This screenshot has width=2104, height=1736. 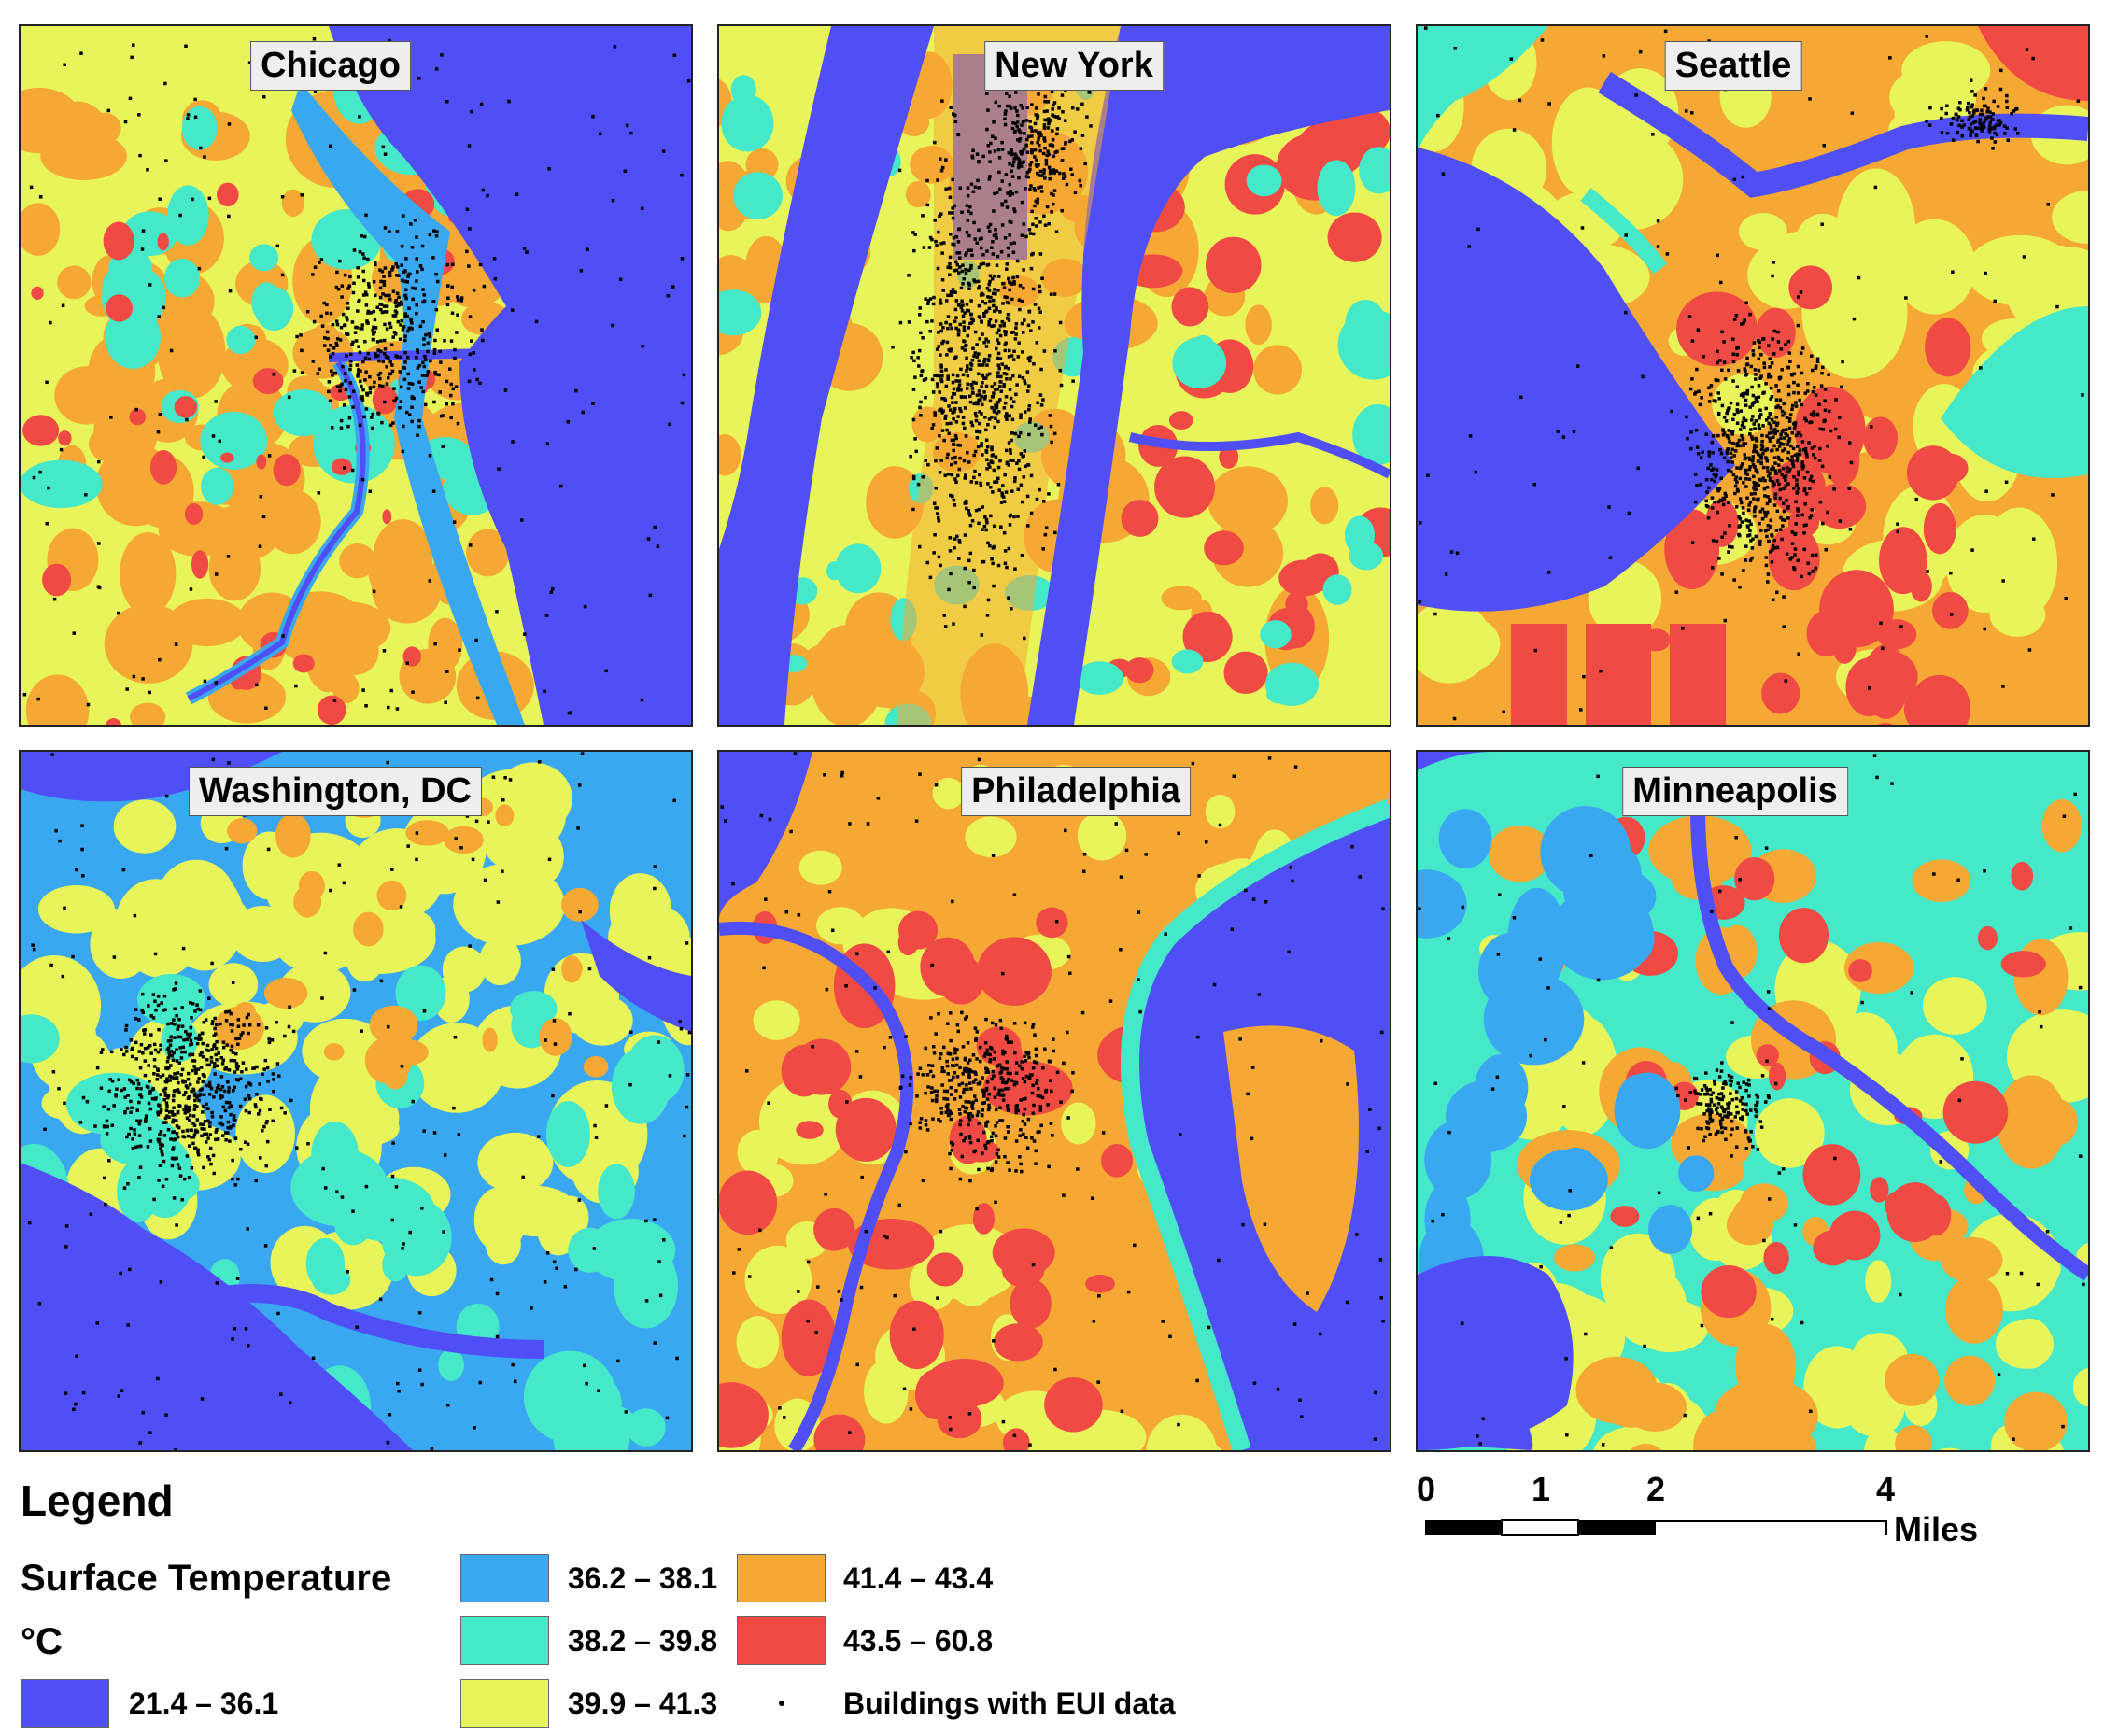 I want to click on legend-unit: °C, so click(x=42, y=1641).